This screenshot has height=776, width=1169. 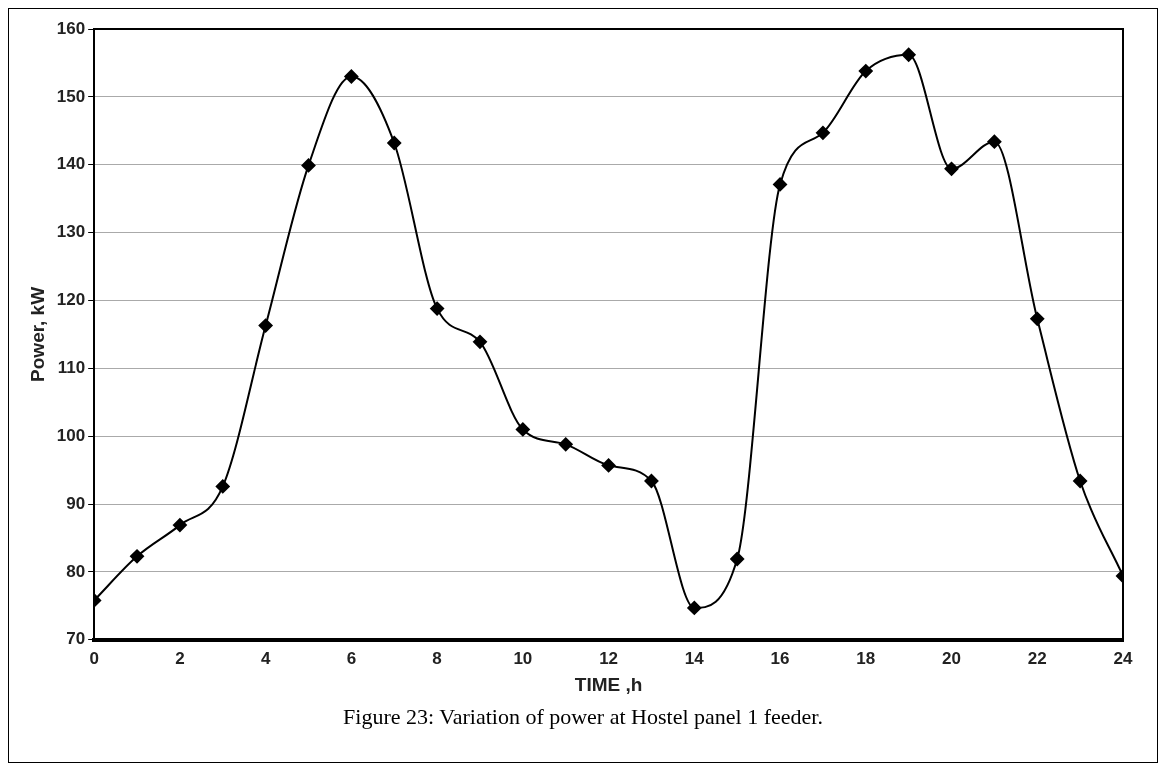 What do you see at coordinates (609, 658) in the screenshot?
I see `x-tick-label: 12` at bounding box center [609, 658].